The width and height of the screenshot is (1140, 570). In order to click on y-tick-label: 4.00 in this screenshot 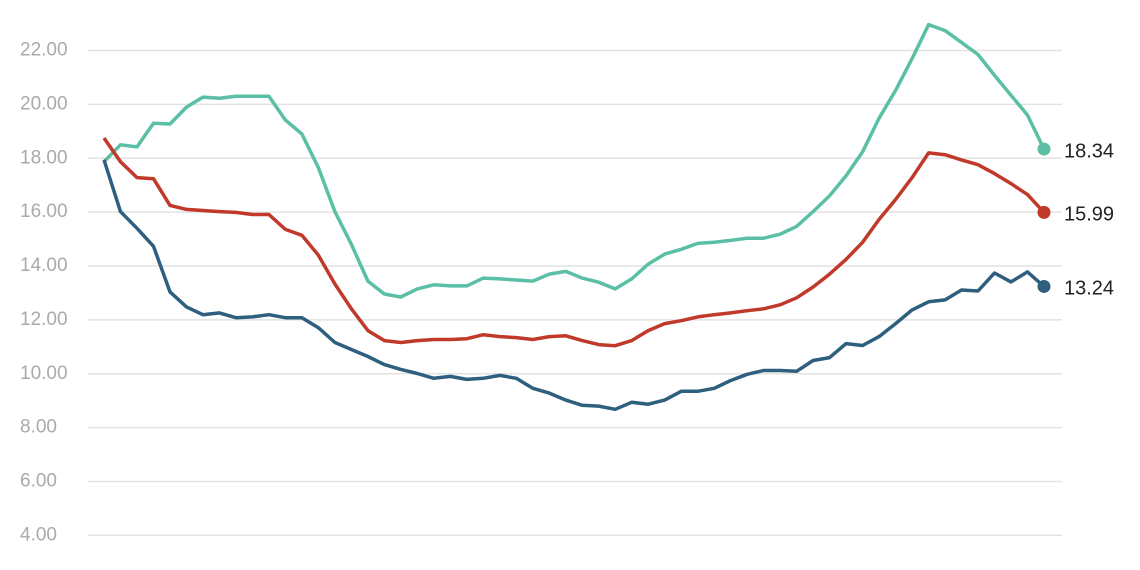, I will do `click(38, 534)`.